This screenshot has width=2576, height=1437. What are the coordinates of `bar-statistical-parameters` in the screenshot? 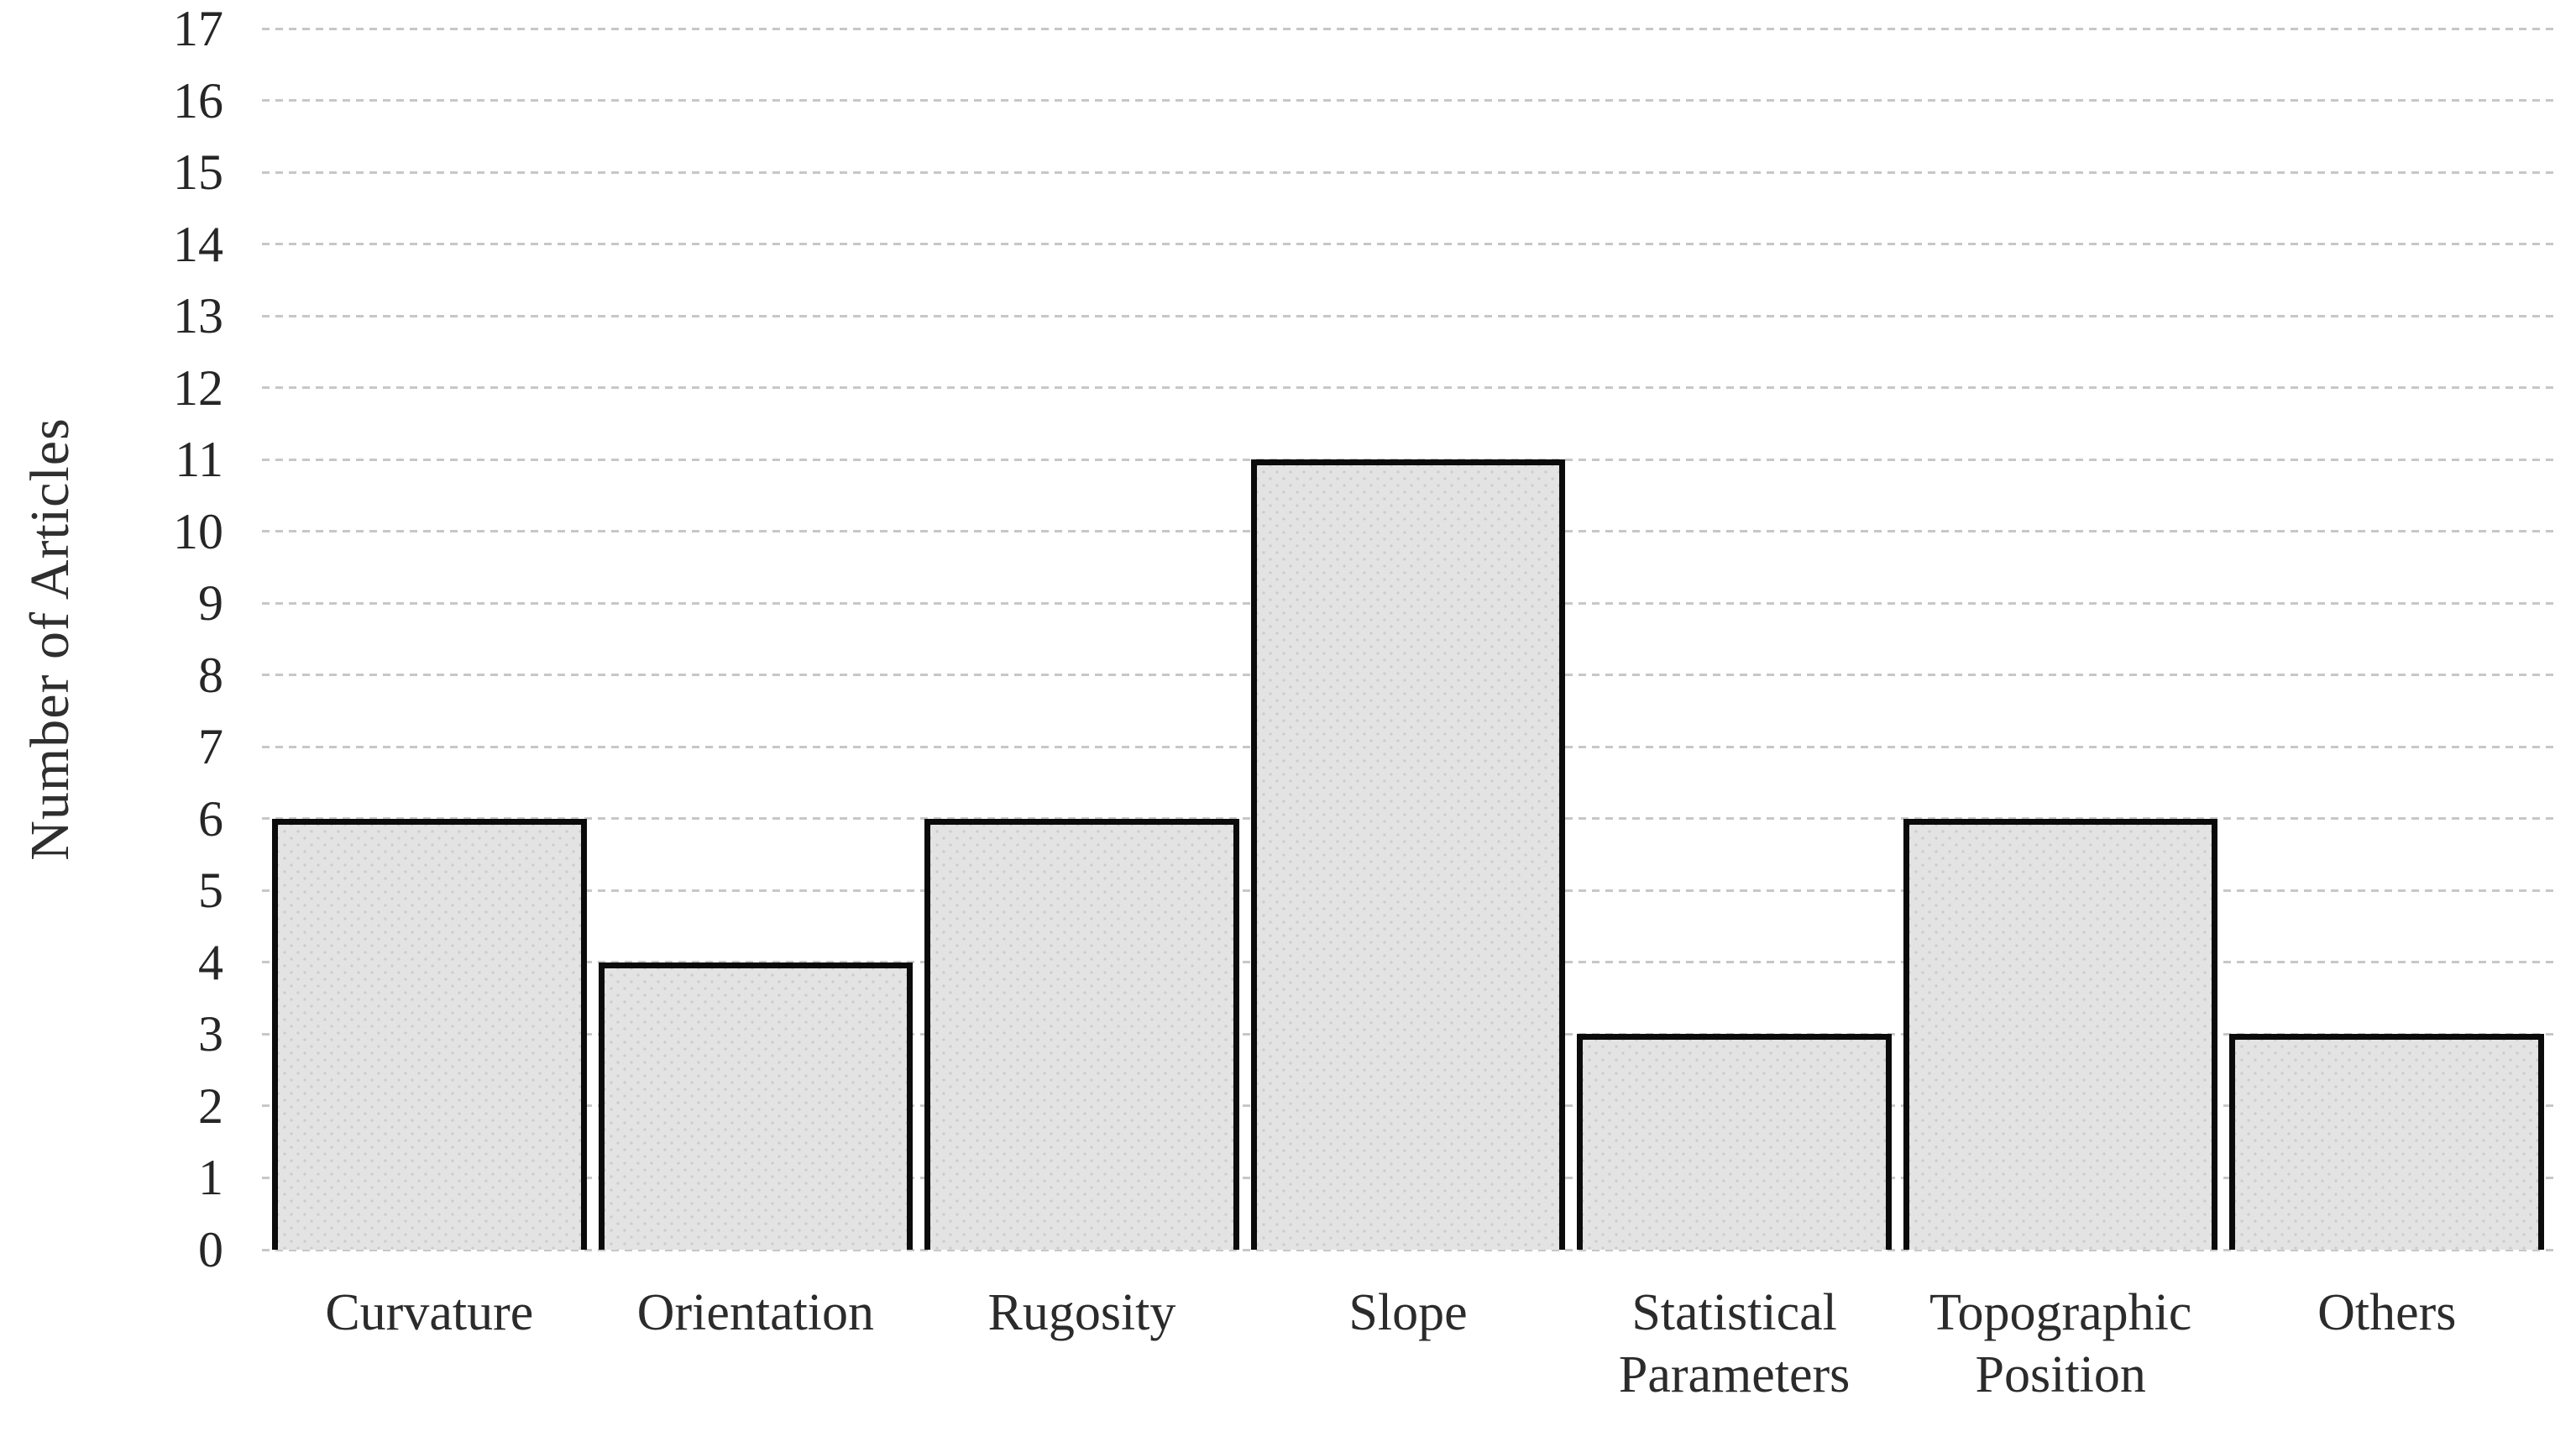 It's located at (1735, 1142).